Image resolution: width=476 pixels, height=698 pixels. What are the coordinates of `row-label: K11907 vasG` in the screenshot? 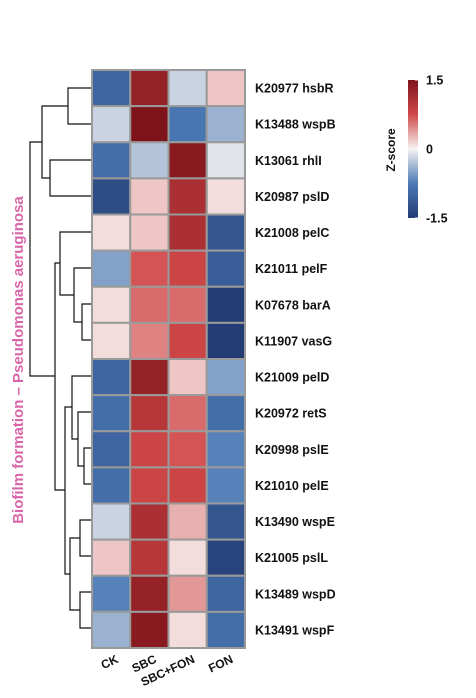 It's located at (293, 341).